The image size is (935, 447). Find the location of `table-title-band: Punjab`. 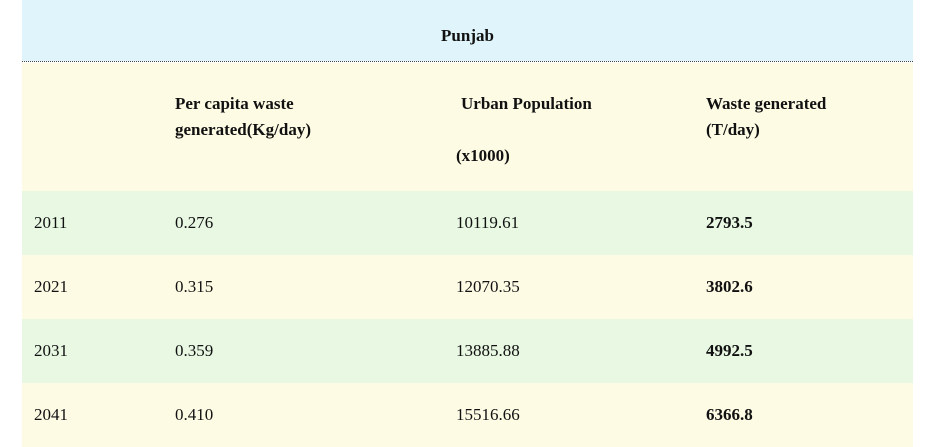

table-title-band: Punjab is located at coordinates (467, 30).